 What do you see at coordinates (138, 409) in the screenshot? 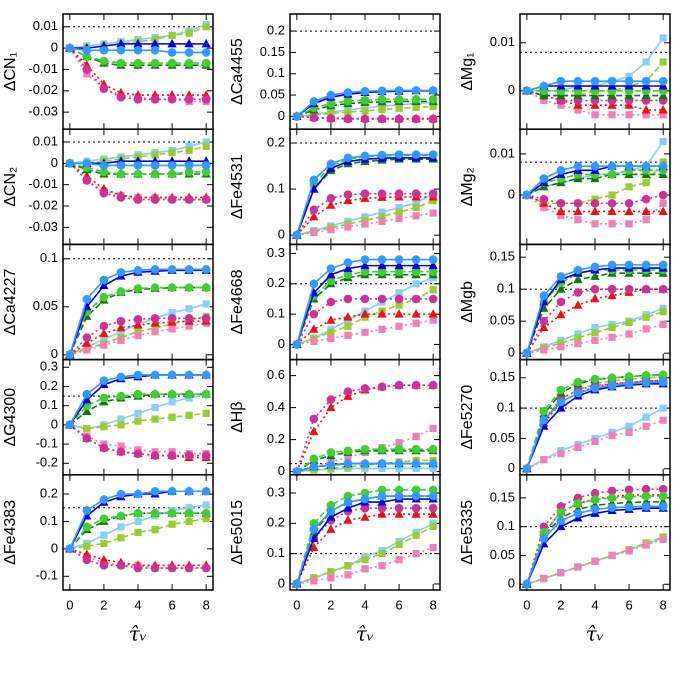
I see `series-line` at bounding box center [138, 409].